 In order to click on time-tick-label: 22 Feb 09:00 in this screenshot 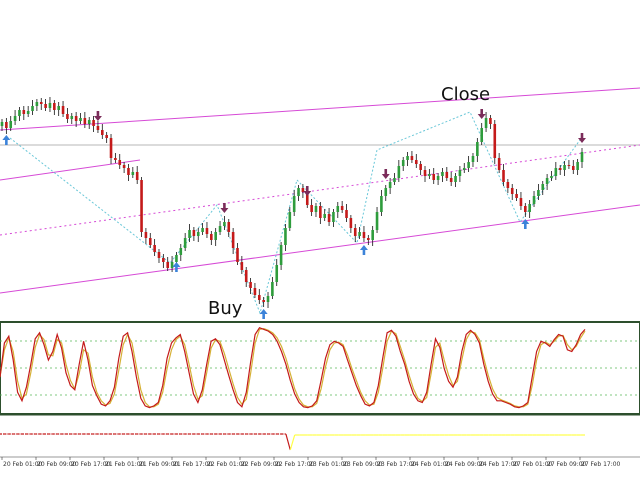, I will do `click(261, 464)`.